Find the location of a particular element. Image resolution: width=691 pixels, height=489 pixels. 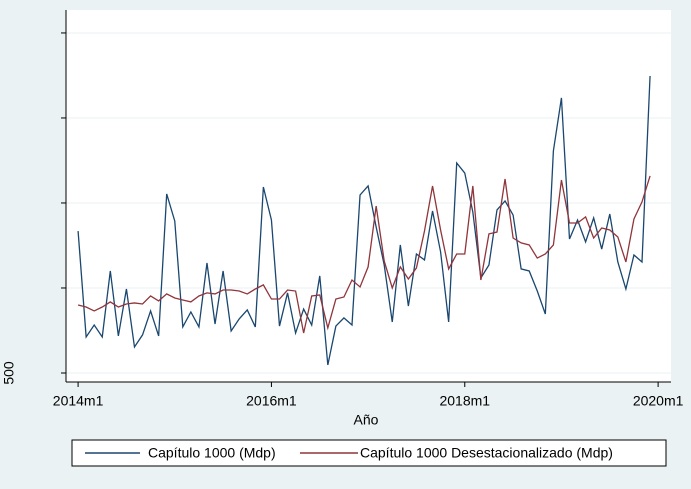

x-tick-label: 2018m1 is located at coordinates (464, 401).